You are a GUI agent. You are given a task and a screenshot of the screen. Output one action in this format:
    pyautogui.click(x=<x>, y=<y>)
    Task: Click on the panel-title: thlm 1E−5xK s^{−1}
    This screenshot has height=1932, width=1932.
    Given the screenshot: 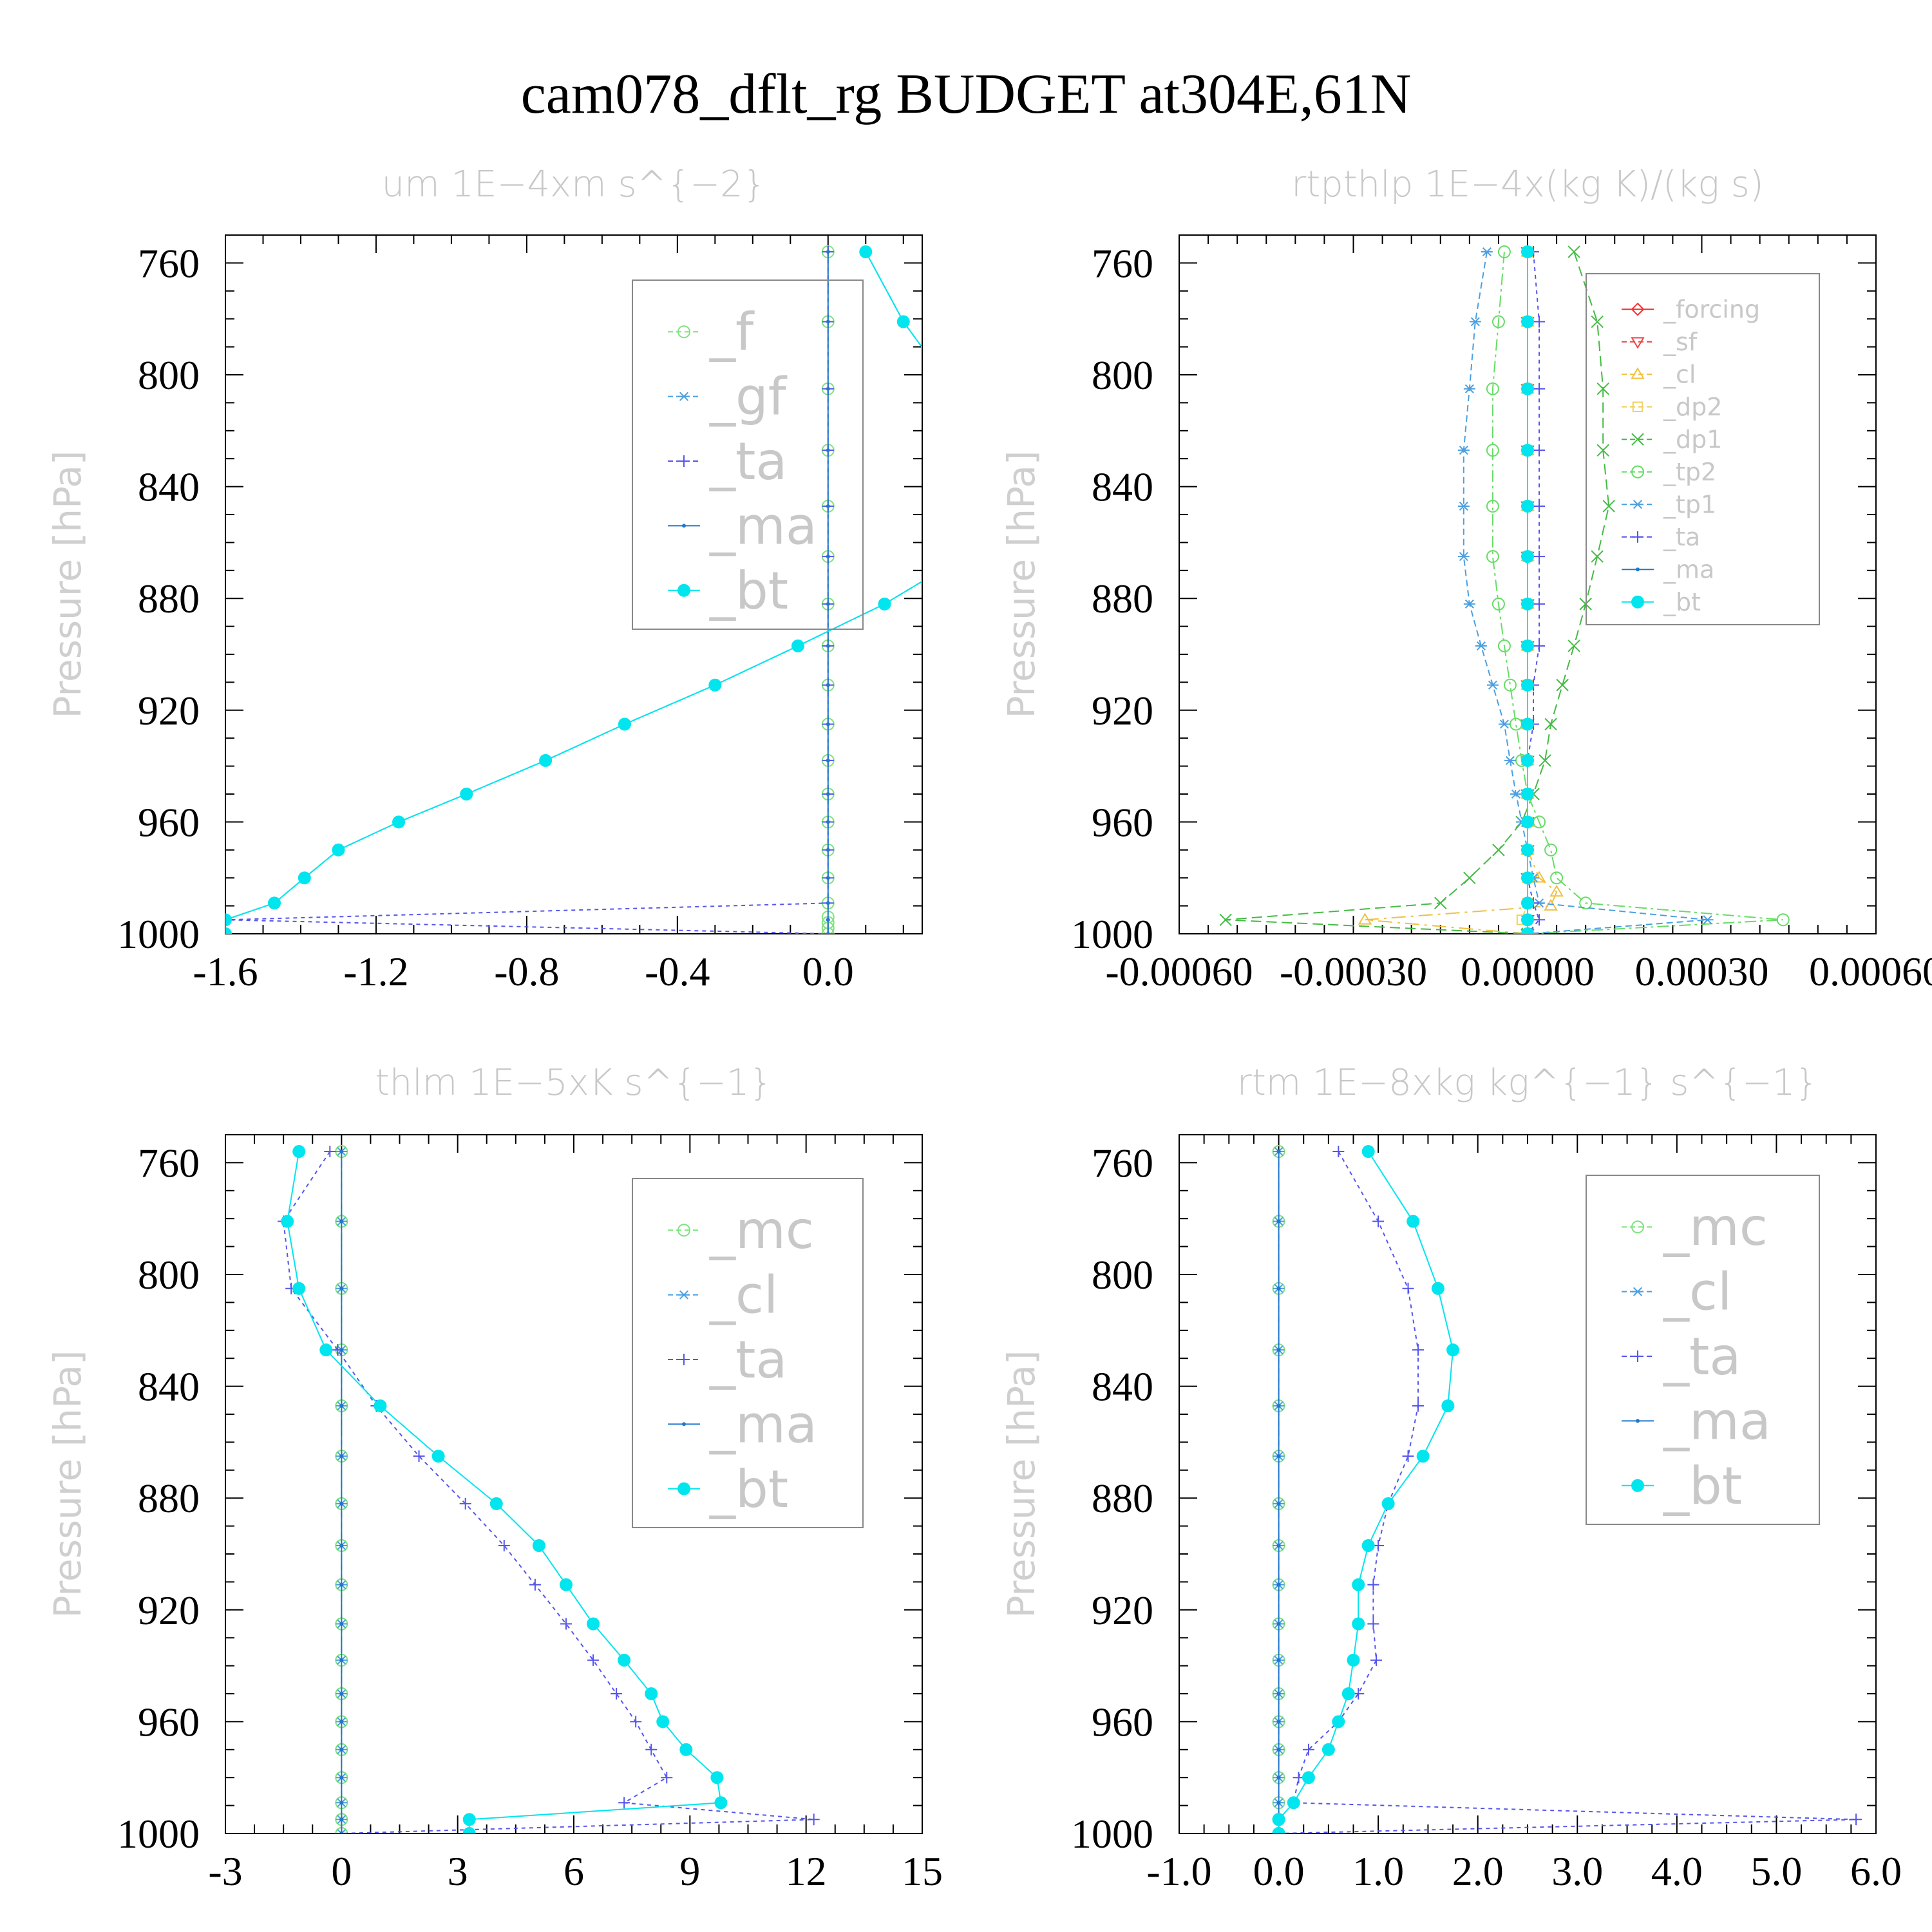 What is the action you would take?
    pyautogui.click(x=574, y=1083)
    